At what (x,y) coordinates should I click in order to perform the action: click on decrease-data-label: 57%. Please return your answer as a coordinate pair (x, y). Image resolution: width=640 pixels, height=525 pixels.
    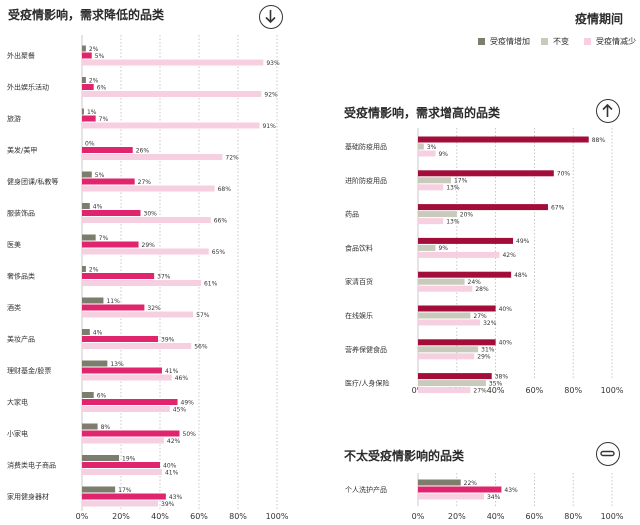
    Looking at the image, I should click on (203, 315).